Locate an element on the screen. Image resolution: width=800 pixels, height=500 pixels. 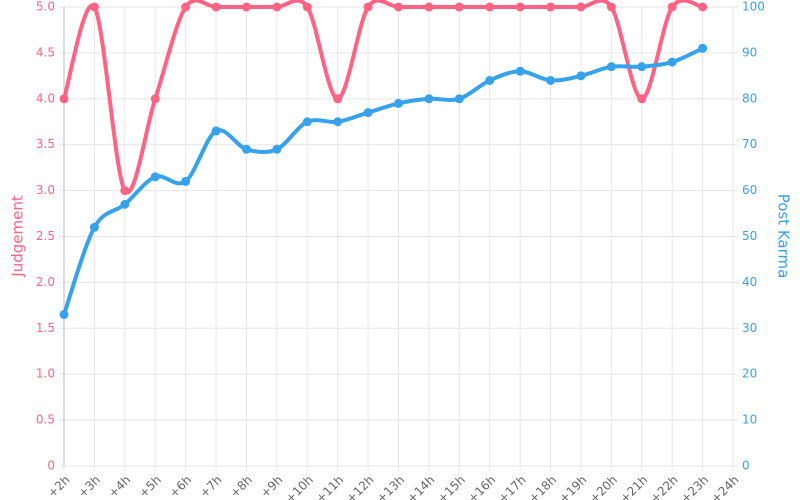
x-tick-label: +5h is located at coordinates (150, 486).